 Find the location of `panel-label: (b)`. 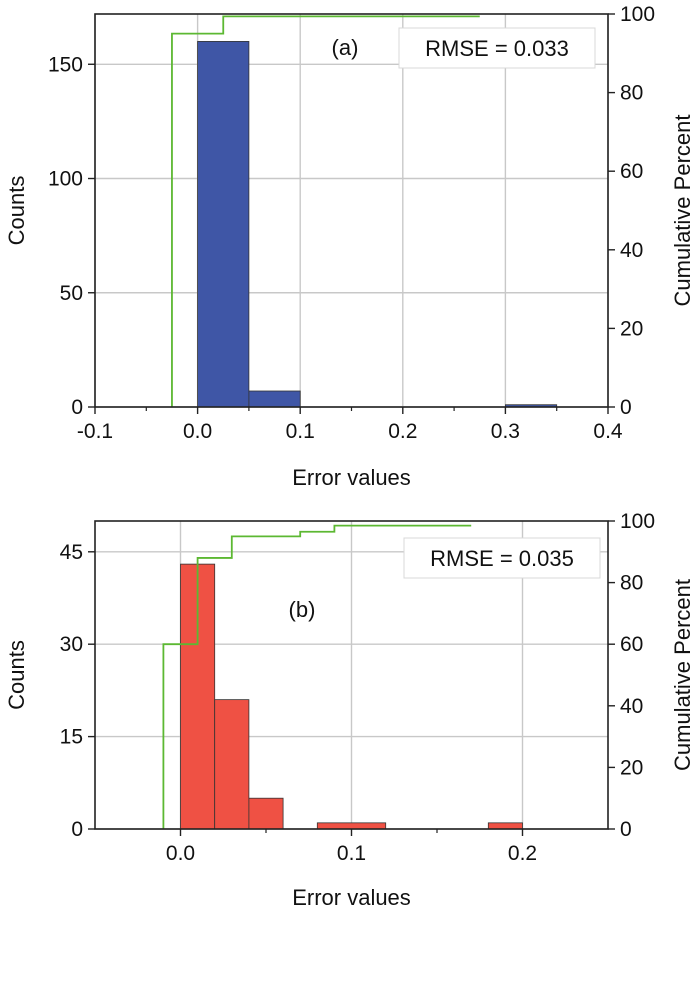

panel-label: (b) is located at coordinates (302, 609).